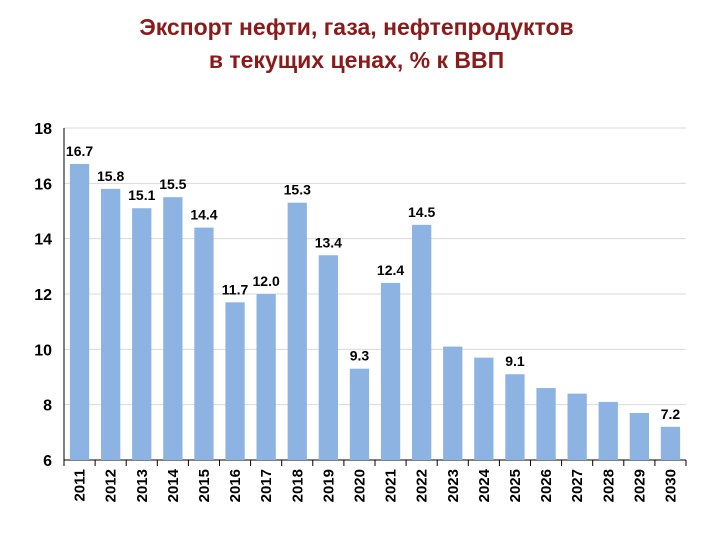 The height and width of the screenshot is (557, 713). Describe the element at coordinates (172, 184) in the screenshot. I see `data-label-2014: 15.5` at that location.